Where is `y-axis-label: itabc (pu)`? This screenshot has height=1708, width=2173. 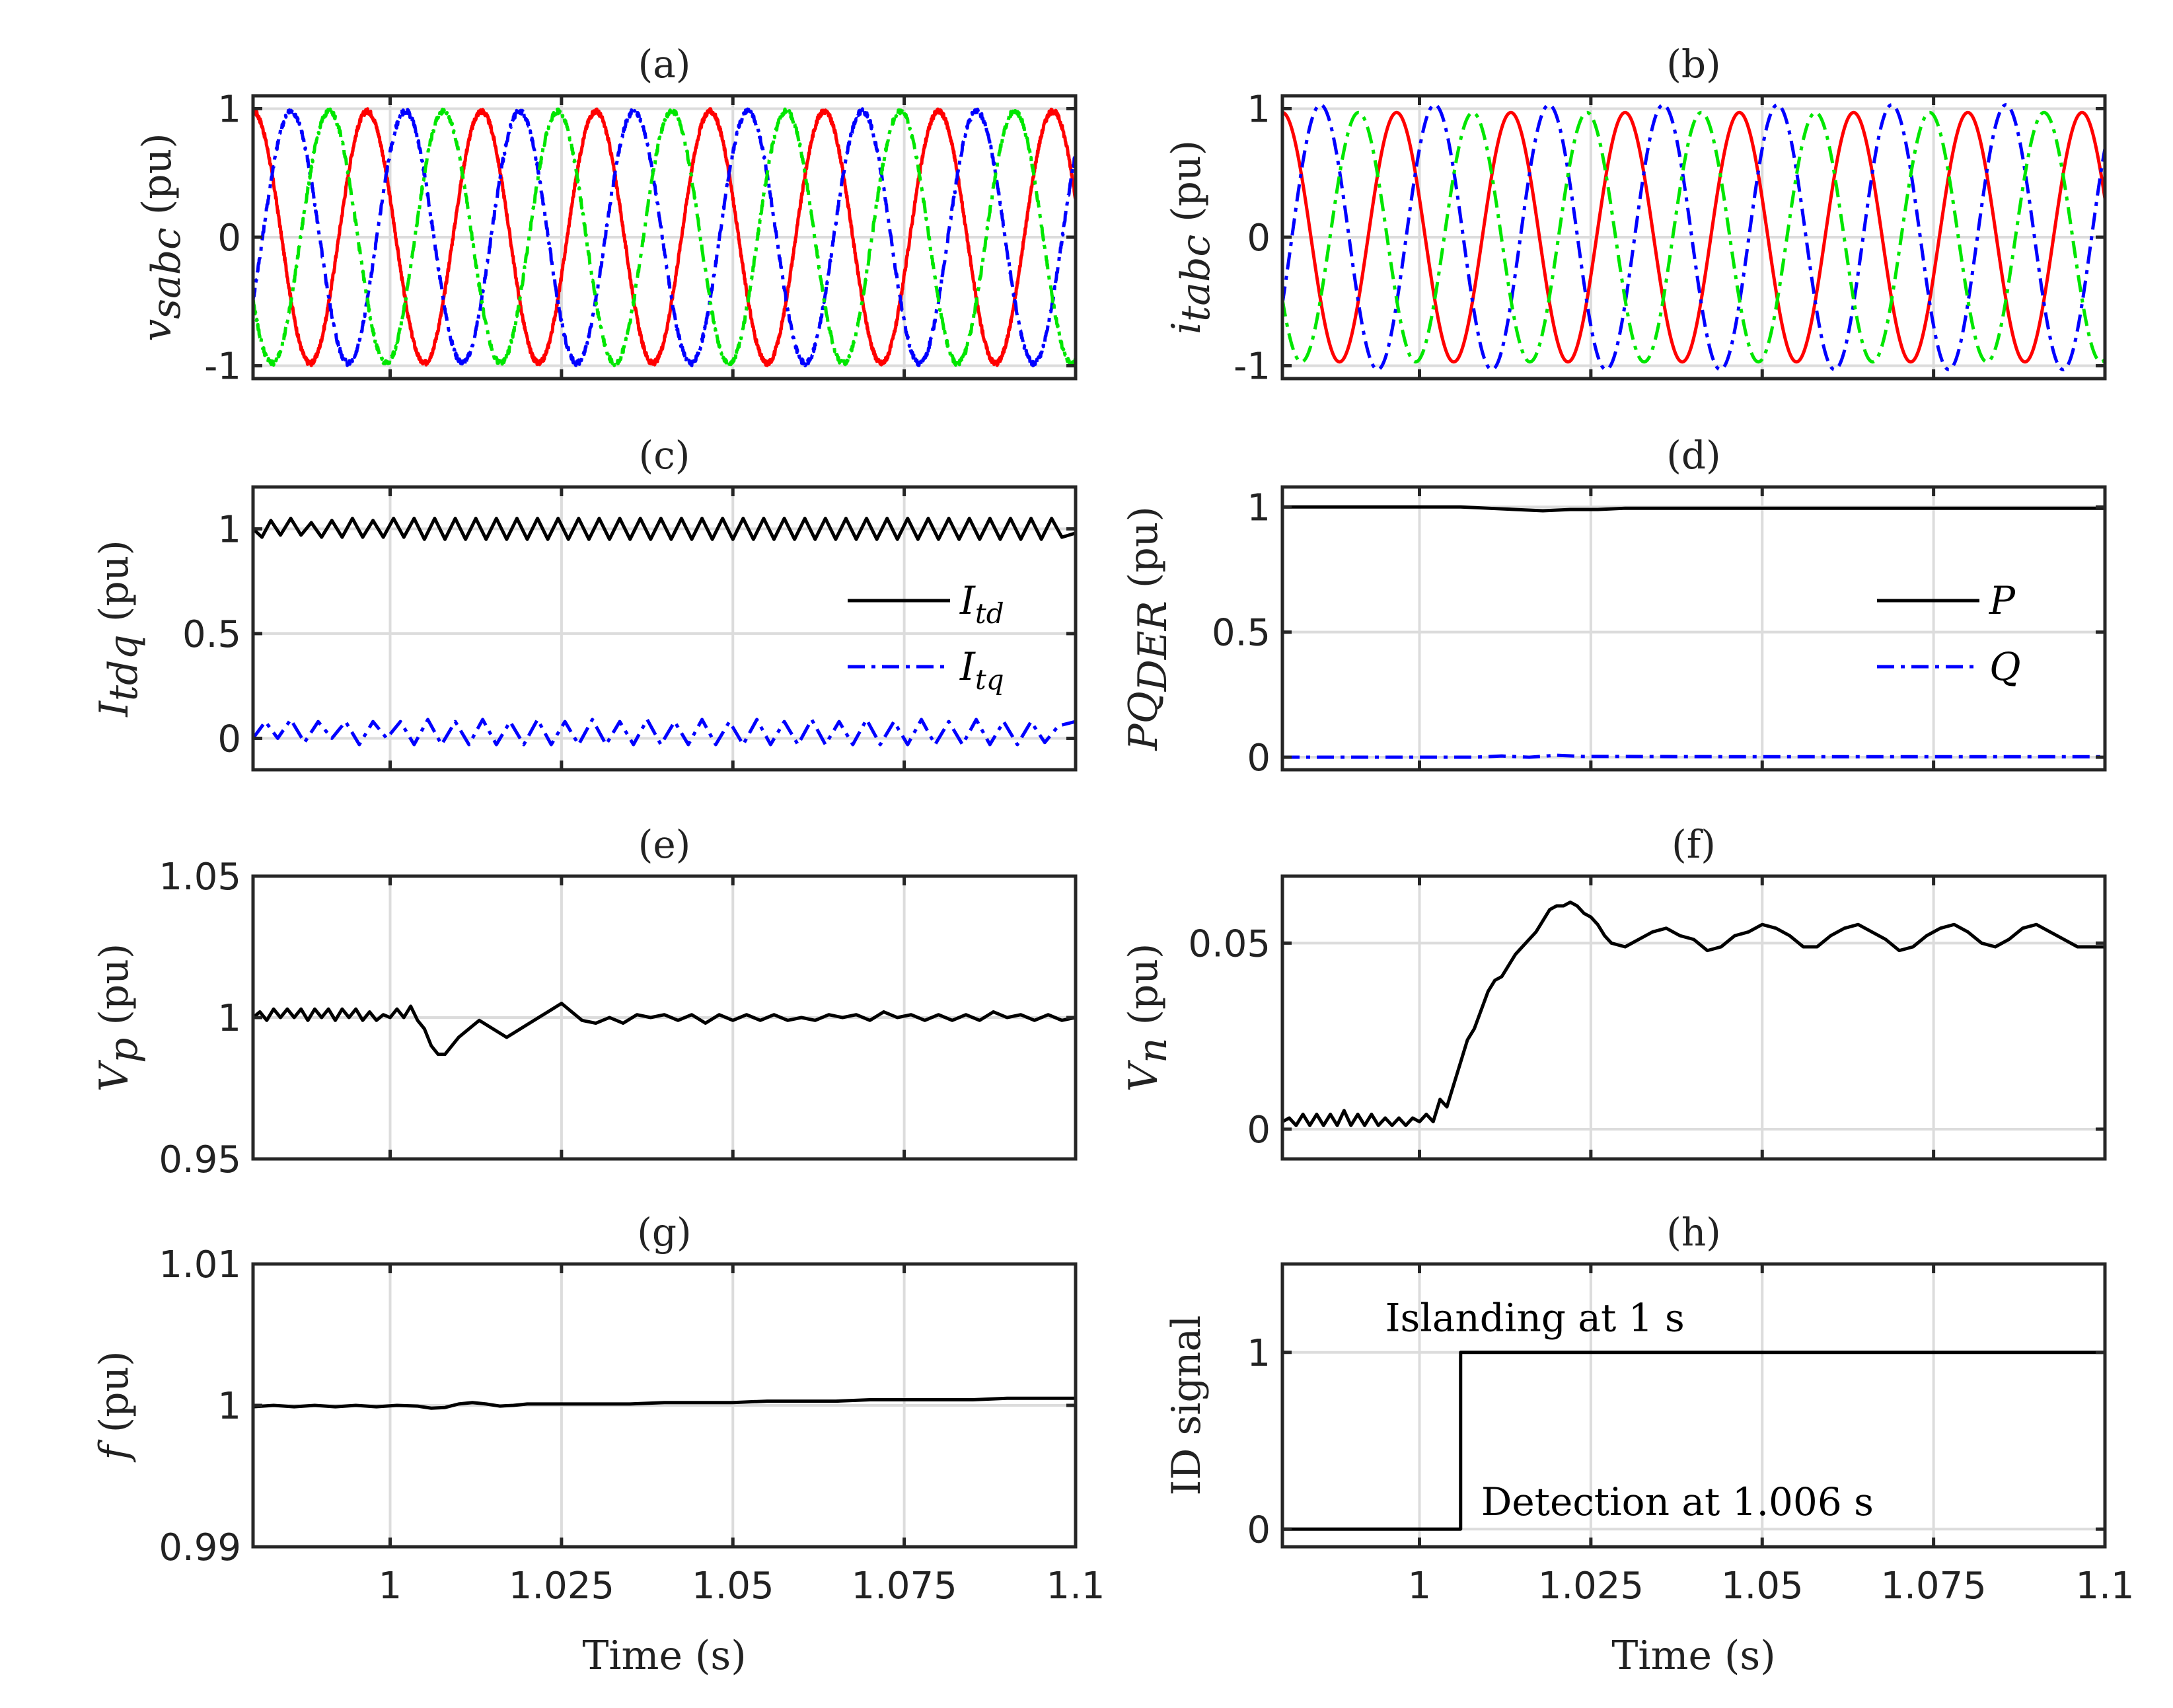 y-axis-label: itabc (pu) is located at coordinates (1191, 237).